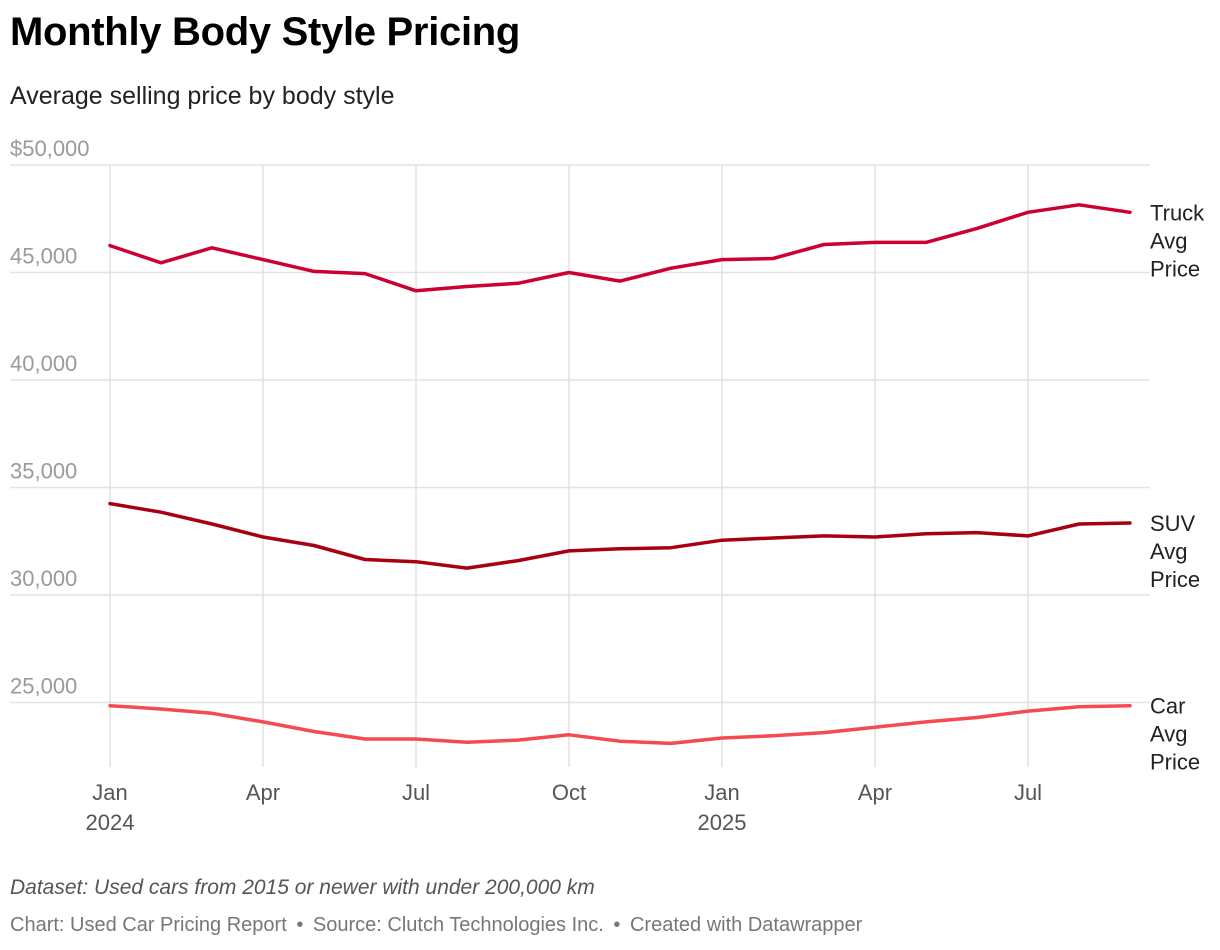 This screenshot has height=950, width=1220. Describe the element at coordinates (569, 792) in the screenshot. I see `x-tick-label: Oct` at that location.